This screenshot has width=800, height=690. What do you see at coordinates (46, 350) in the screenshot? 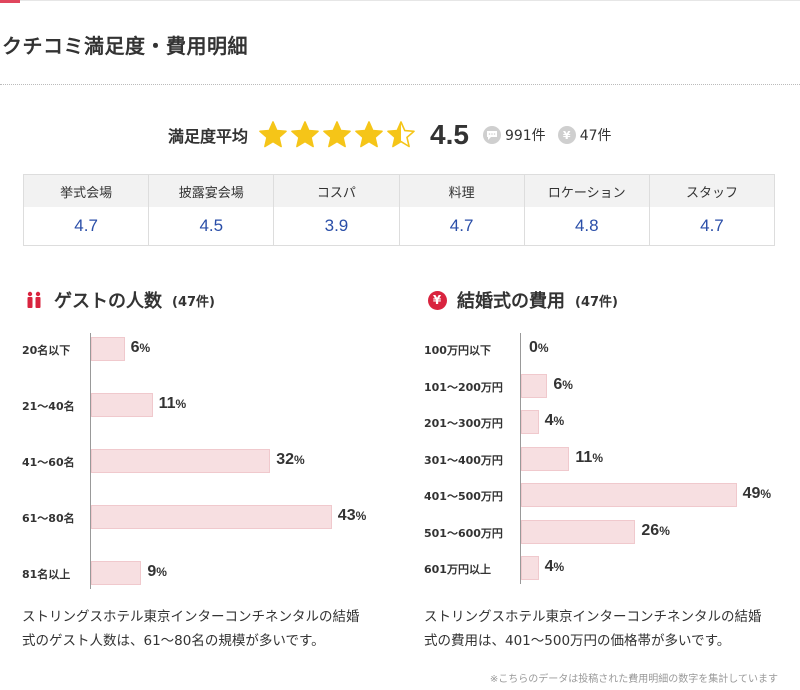
I see `category-label: 20名以下` at bounding box center [46, 350].